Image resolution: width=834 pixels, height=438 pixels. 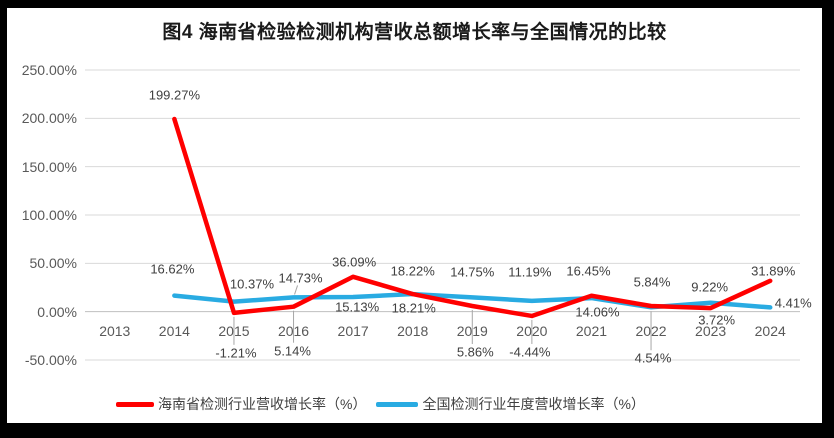 I want to click on legend-label-national: 全国检测行业年度营收增长率（%）, so click(x=533, y=404).